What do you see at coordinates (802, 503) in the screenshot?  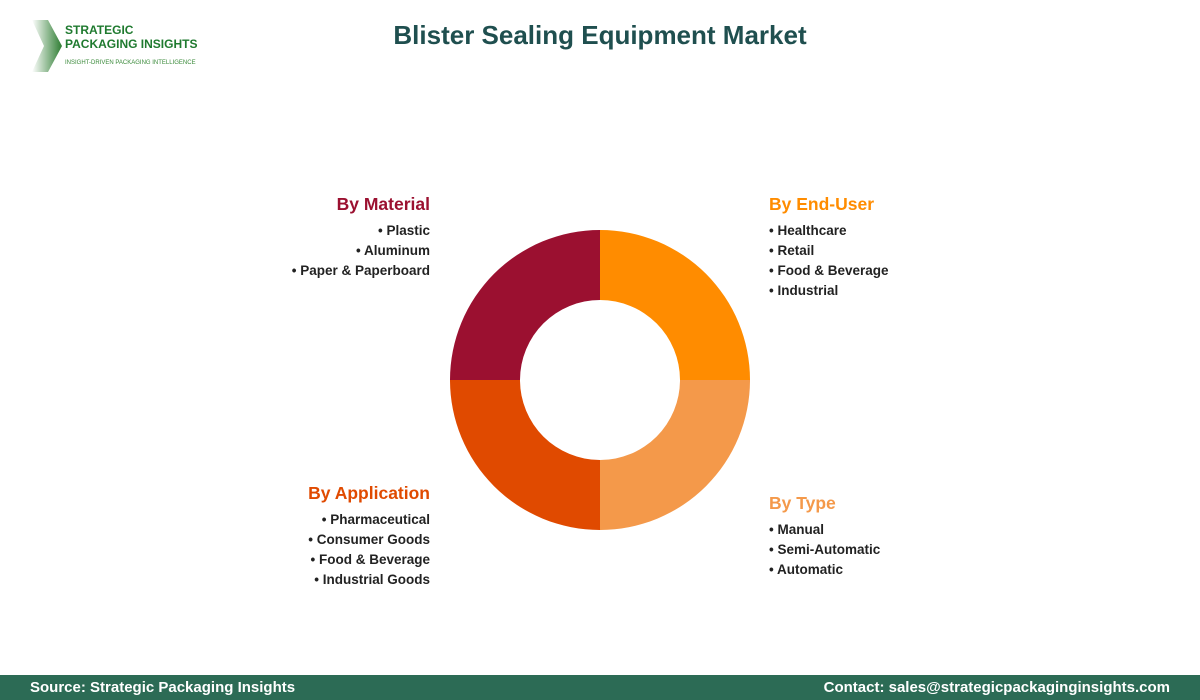 I see `segment-title: By Type` at bounding box center [802, 503].